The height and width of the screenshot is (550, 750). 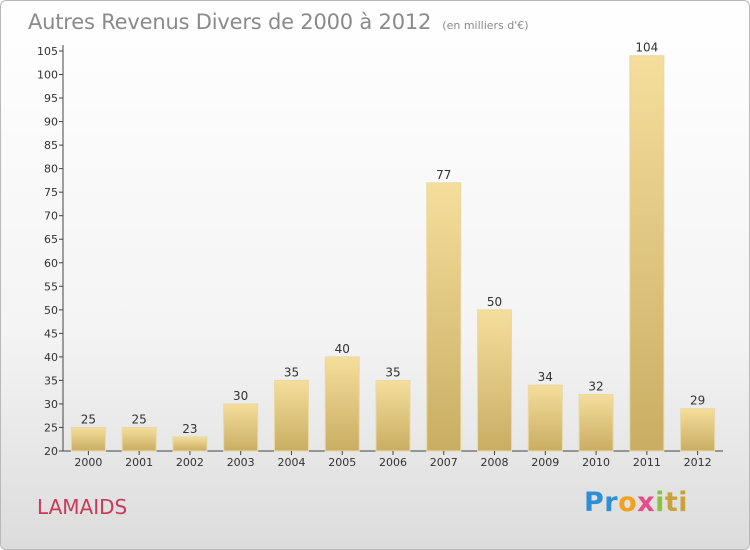 I want to click on y-tick-label: 90, so click(x=51, y=122).